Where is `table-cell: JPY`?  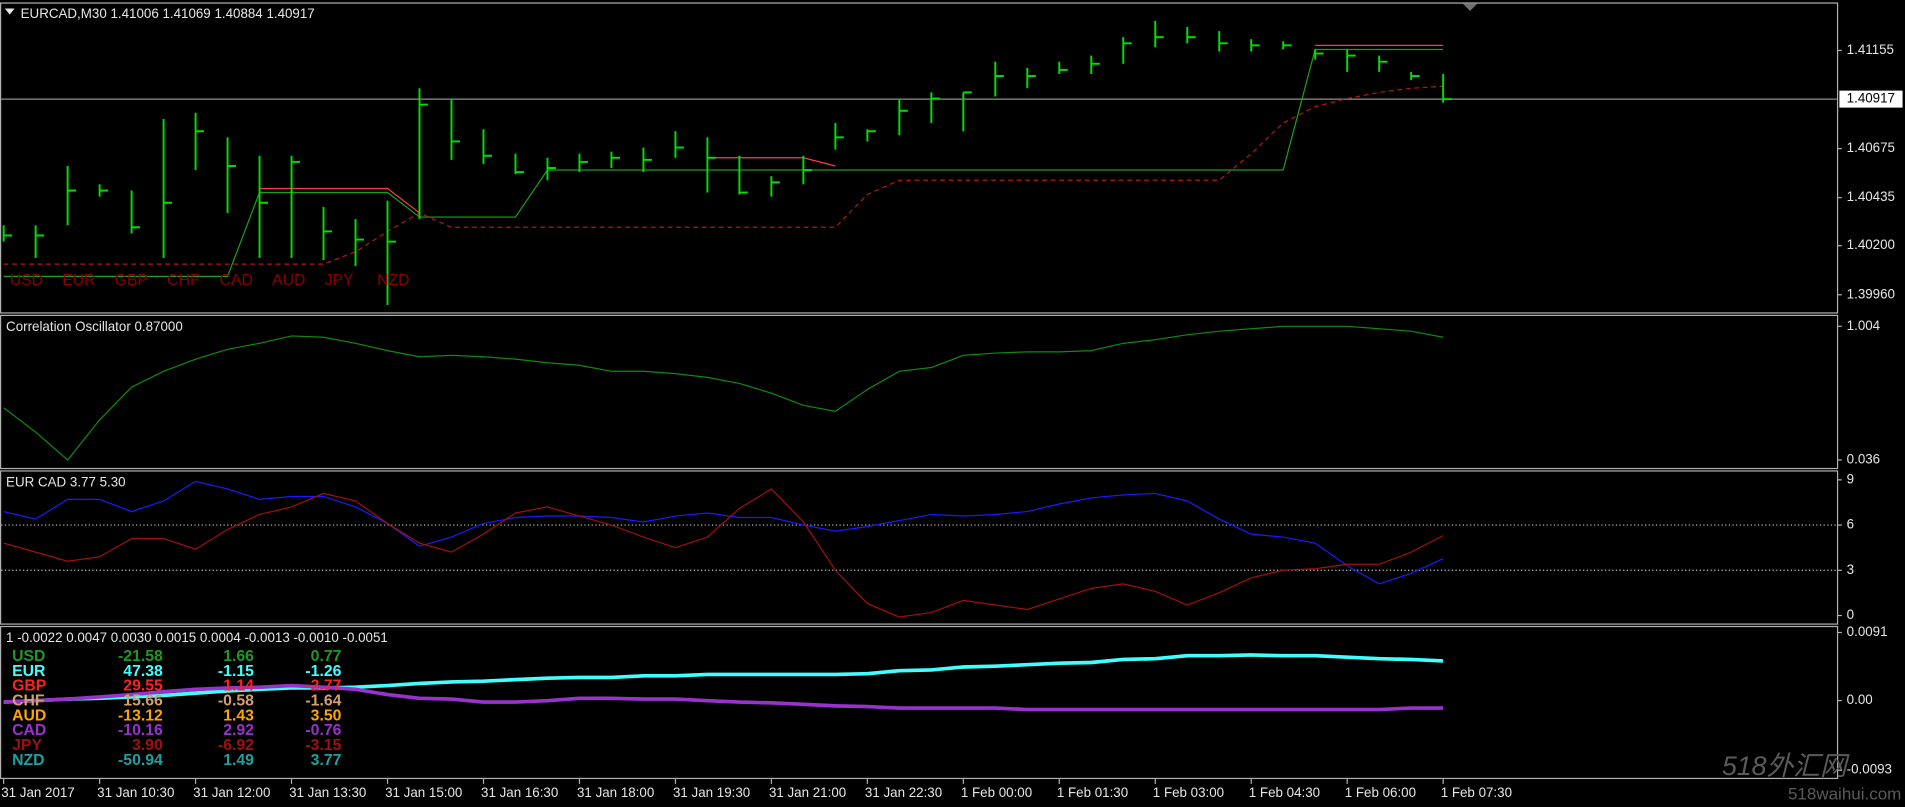
table-cell: JPY is located at coordinates (27, 745).